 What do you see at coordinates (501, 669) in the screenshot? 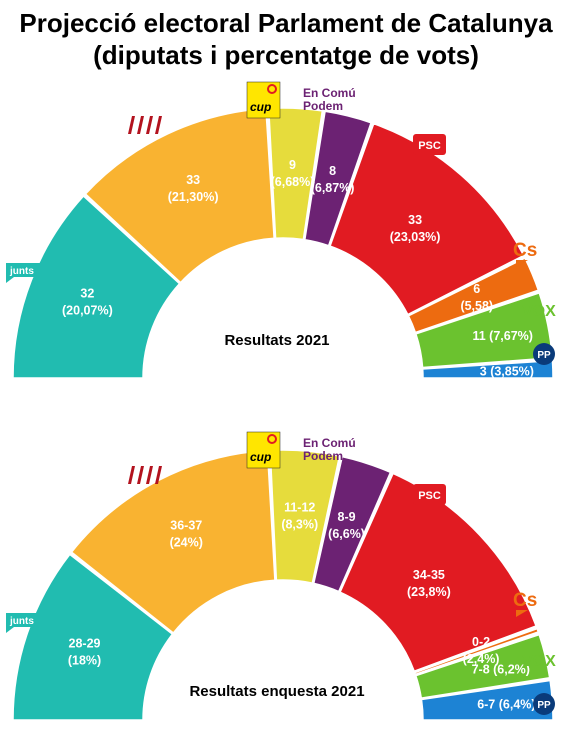
I see `data-label: 7-8 (6,2%)` at bounding box center [501, 669].